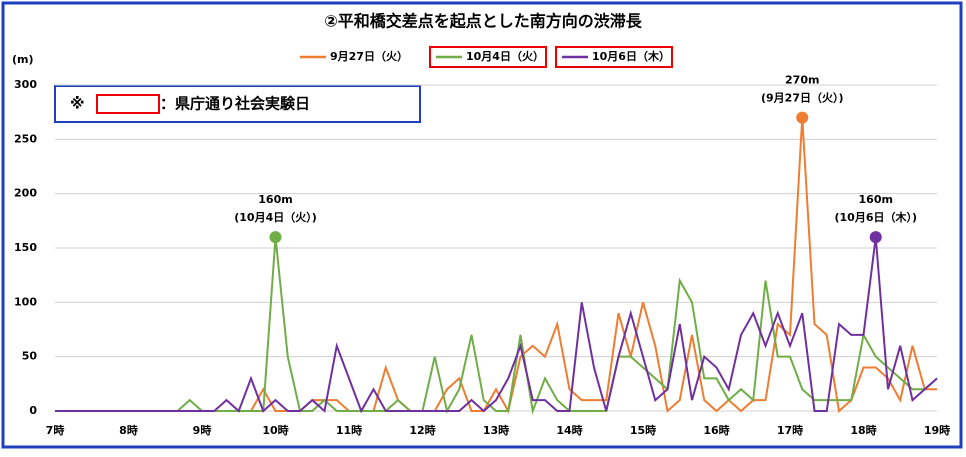 The width and height of the screenshot is (966, 457). I want to click on annotation-date: (10月4日（火）), so click(275, 217).